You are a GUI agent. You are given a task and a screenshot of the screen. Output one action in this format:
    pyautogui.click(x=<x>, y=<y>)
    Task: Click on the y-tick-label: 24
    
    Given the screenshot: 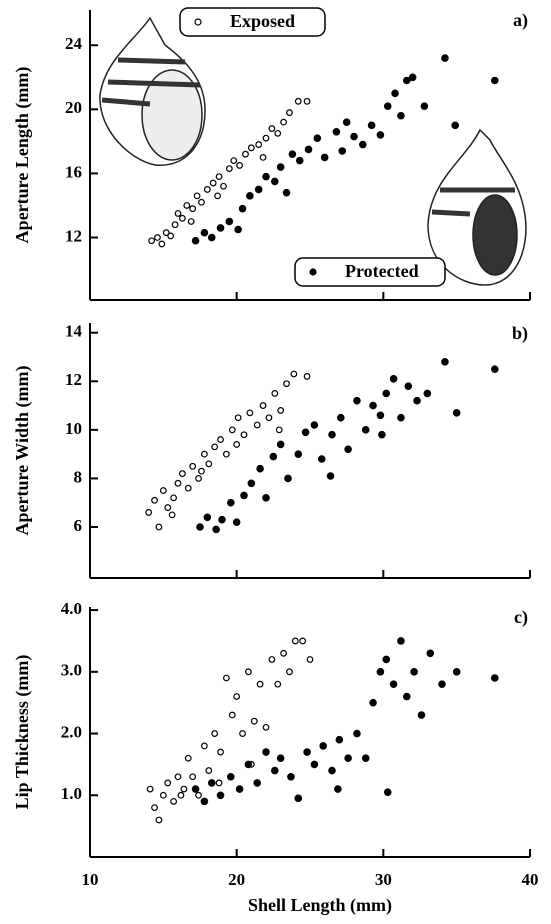 What is the action you would take?
    pyautogui.click(x=74, y=43)
    